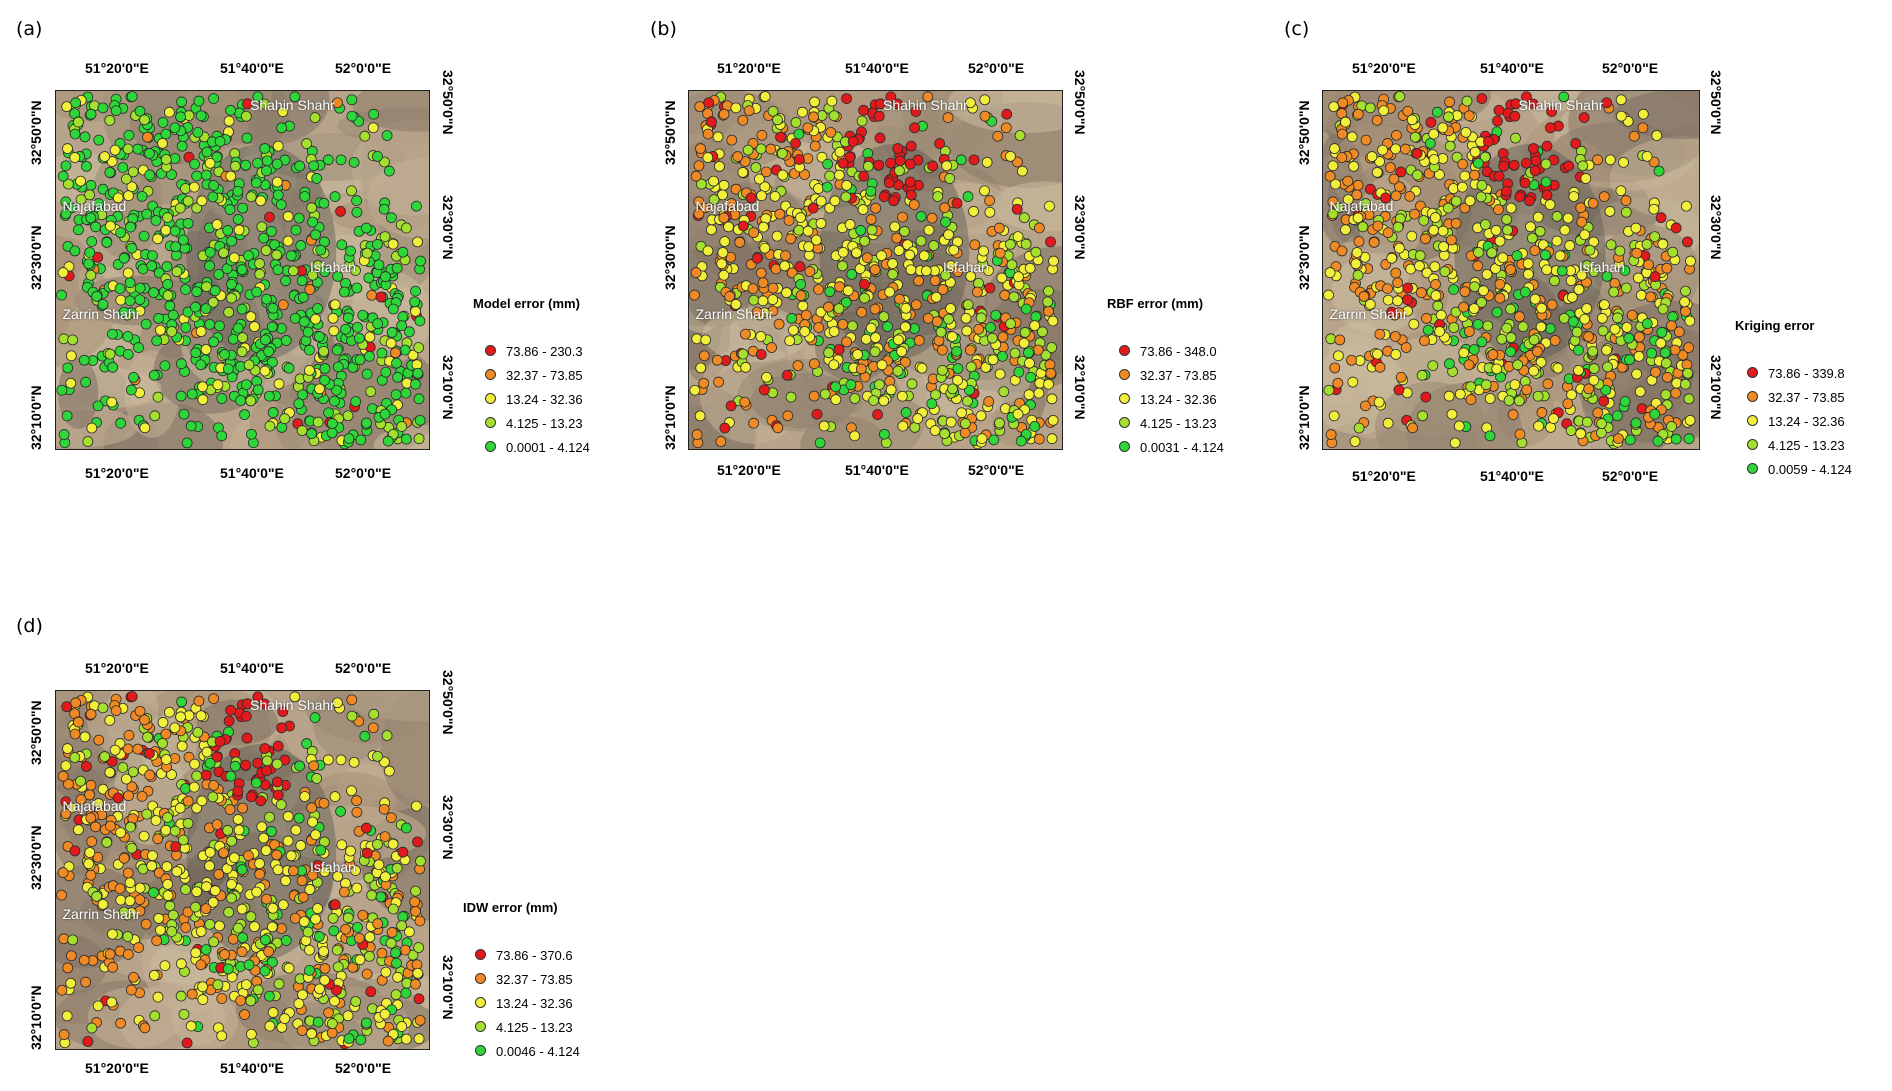  I want to click on legend-item: 0.0059 - 4.124, so click(1799, 469).